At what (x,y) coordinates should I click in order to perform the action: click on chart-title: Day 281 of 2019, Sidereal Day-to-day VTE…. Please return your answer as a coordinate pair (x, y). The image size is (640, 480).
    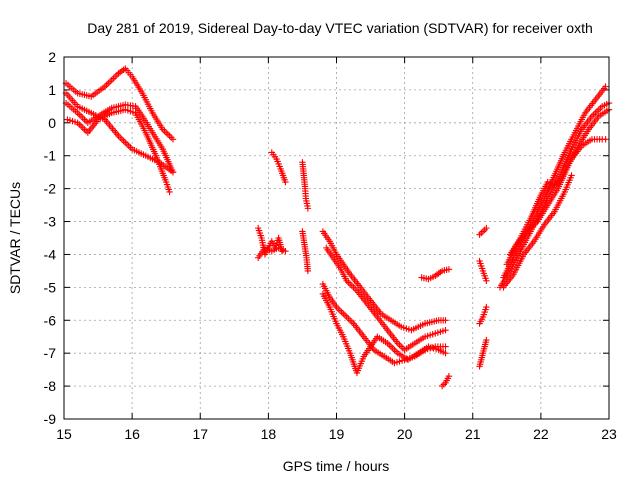
    Looking at the image, I should click on (340, 28).